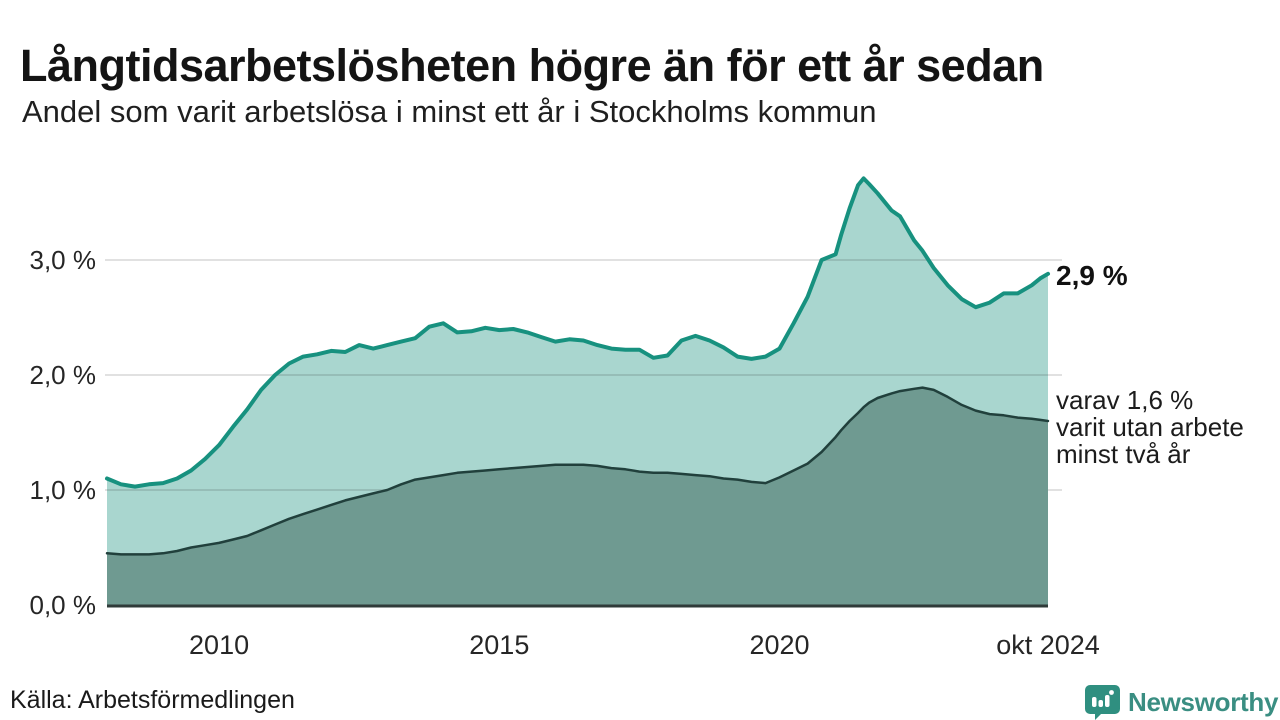 The image size is (1280, 720). Describe the element at coordinates (1048, 645) in the screenshot. I see `x-tick-label: okt 2024` at that location.